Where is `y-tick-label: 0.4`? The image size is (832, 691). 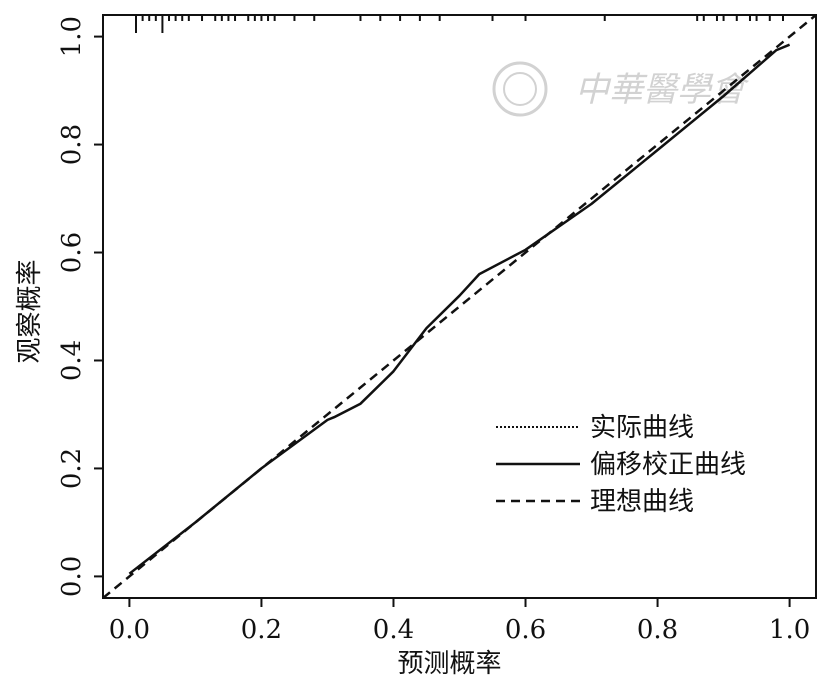 y-tick-label: 0.4 is located at coordinates (72, 360).